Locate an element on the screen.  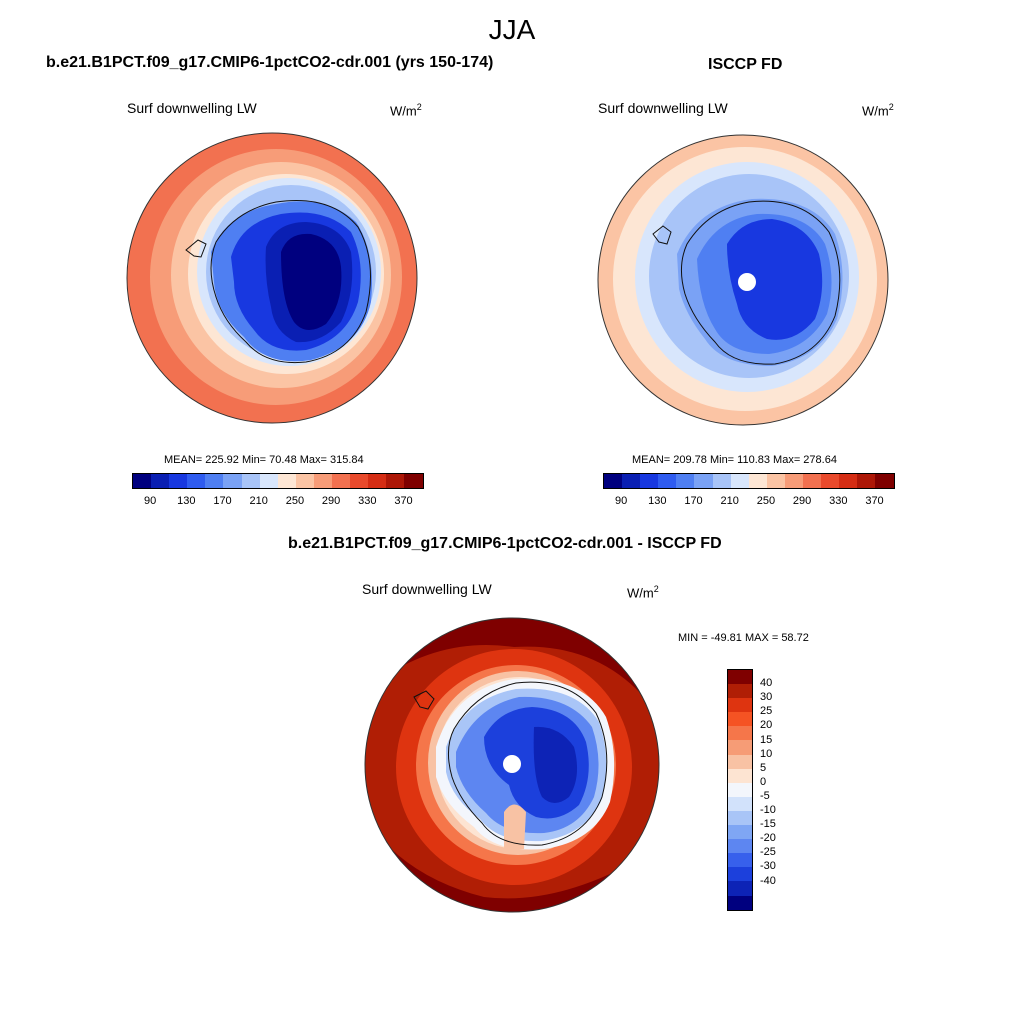
panel-1-units: W/m2 is located at coordinates (406, 110).